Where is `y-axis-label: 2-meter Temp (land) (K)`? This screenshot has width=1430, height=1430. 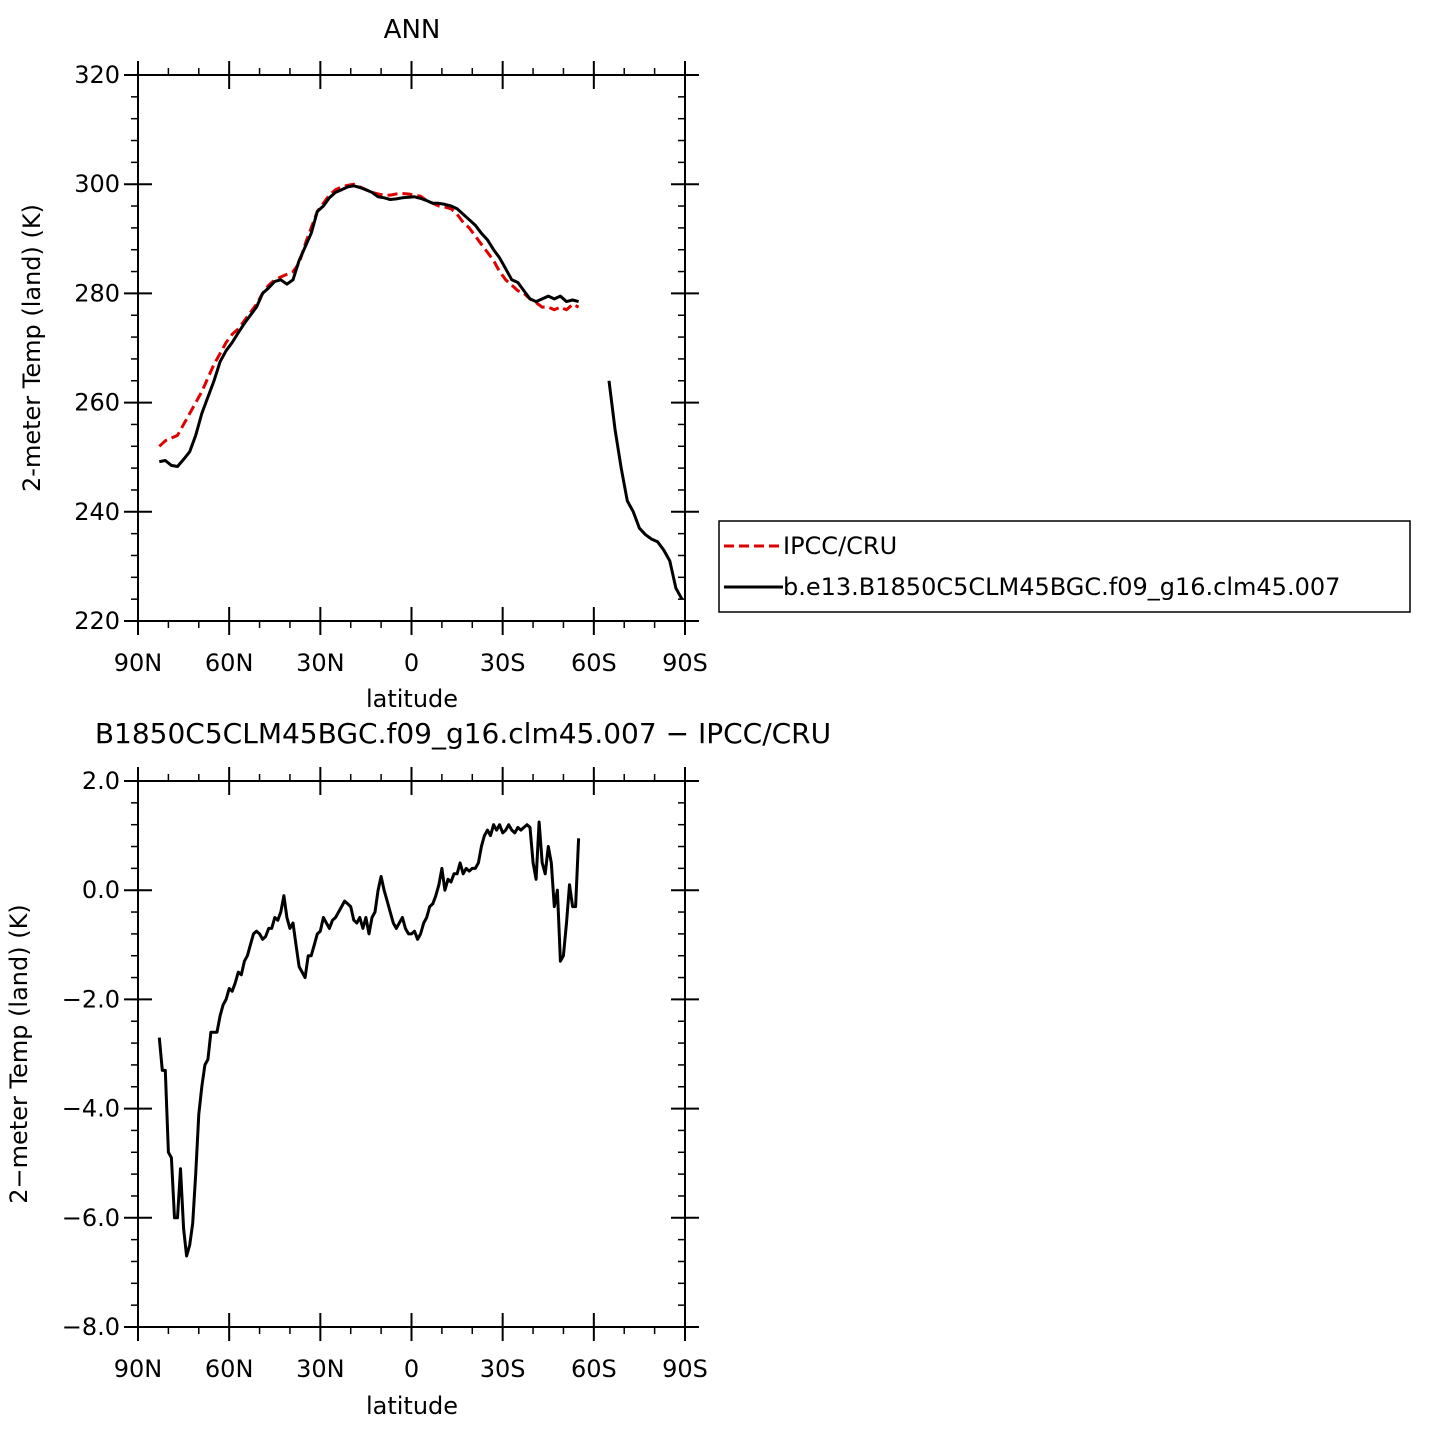 y-axis-label: 2-meter Temp (land) (K) is located at coordinates (32, 348).